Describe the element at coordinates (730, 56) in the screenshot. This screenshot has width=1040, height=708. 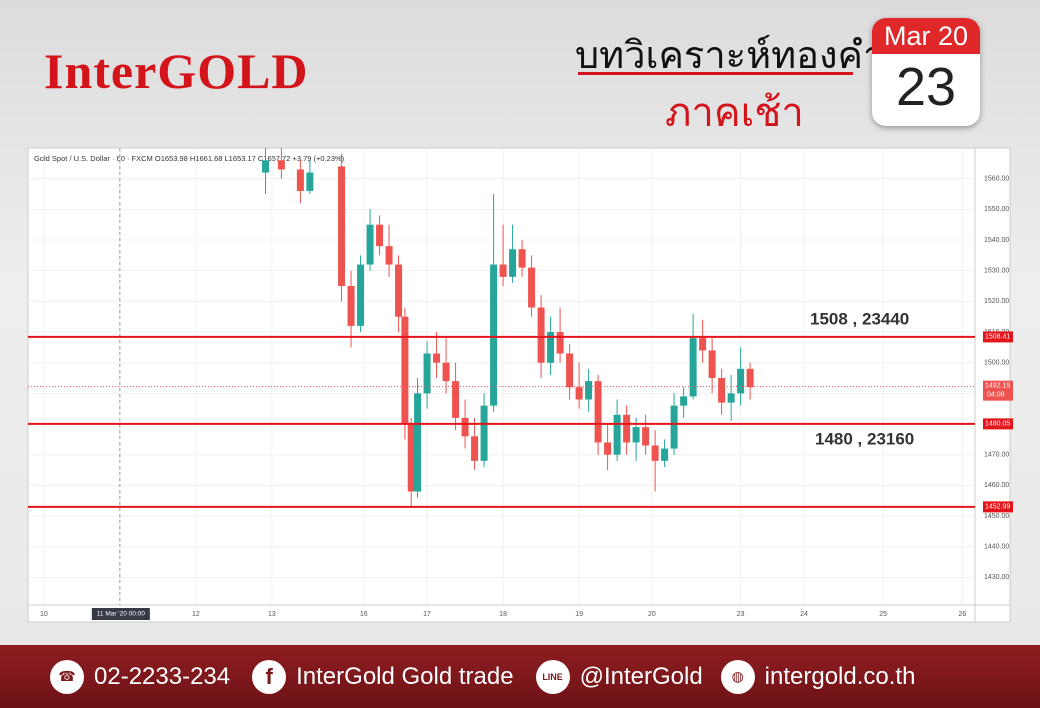
I see `title: บทวิเคราะห์ทองคำ` at that location.